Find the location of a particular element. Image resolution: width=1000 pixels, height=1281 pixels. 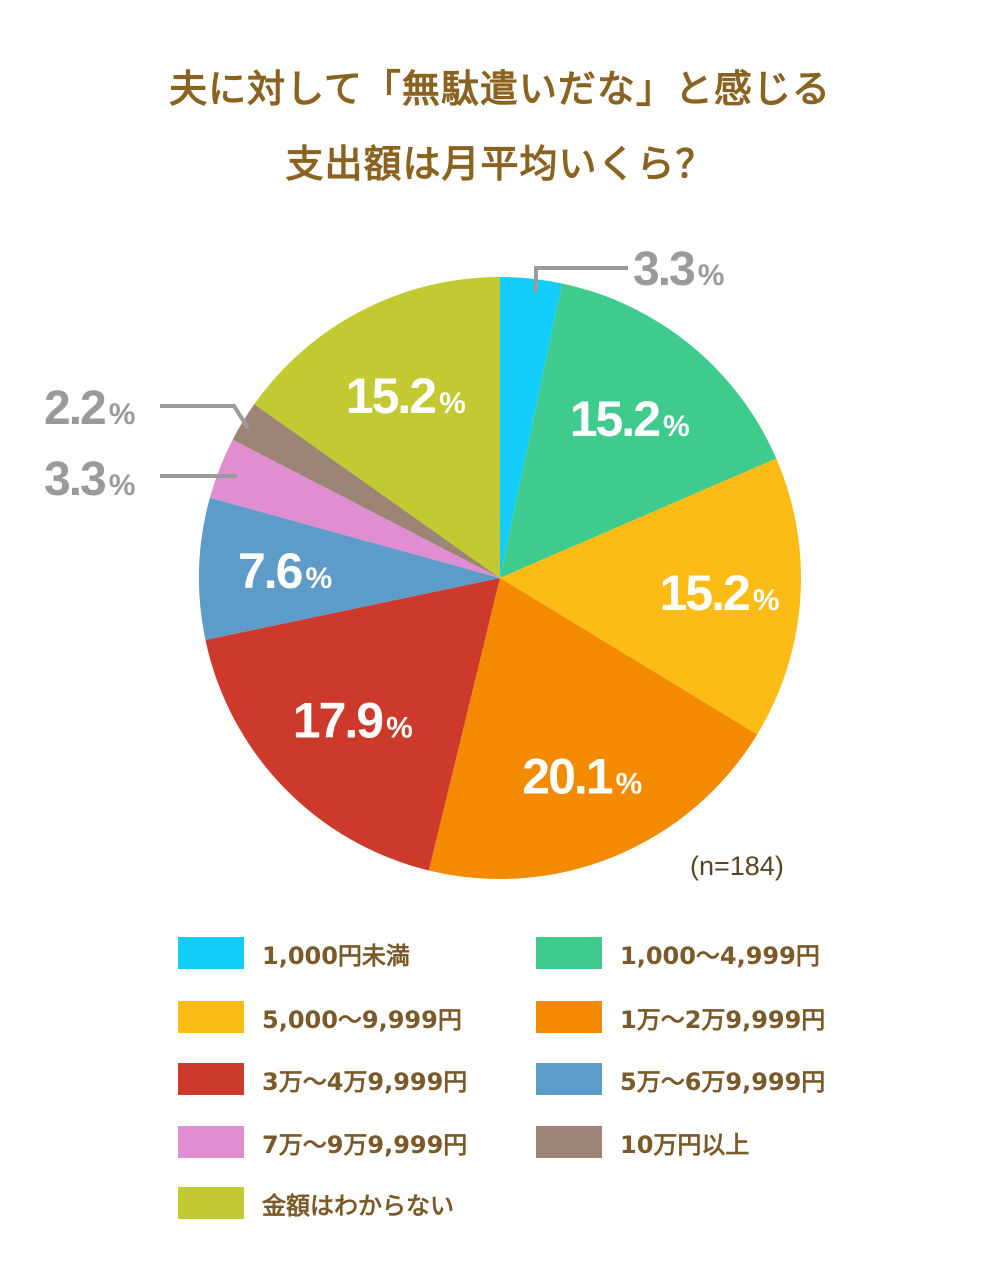

chart-title-line-2: 支出額は月平均いくら？ is located at coordinates (500, 164).